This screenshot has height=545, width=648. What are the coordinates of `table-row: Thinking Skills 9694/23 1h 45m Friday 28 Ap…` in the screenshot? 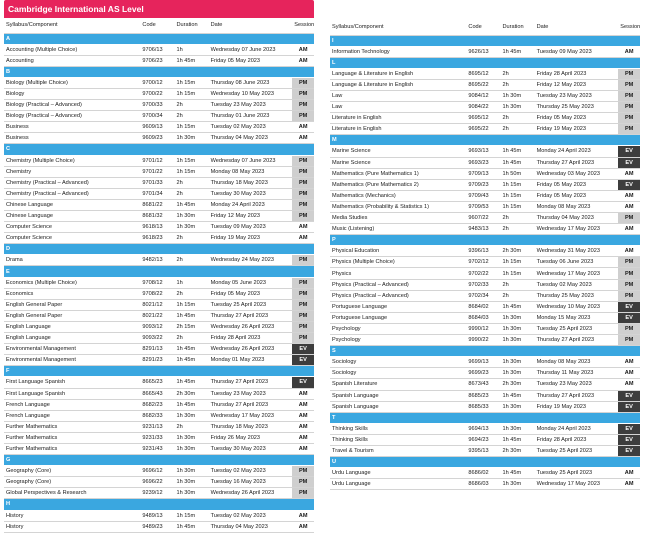 It's located at (485, 440).